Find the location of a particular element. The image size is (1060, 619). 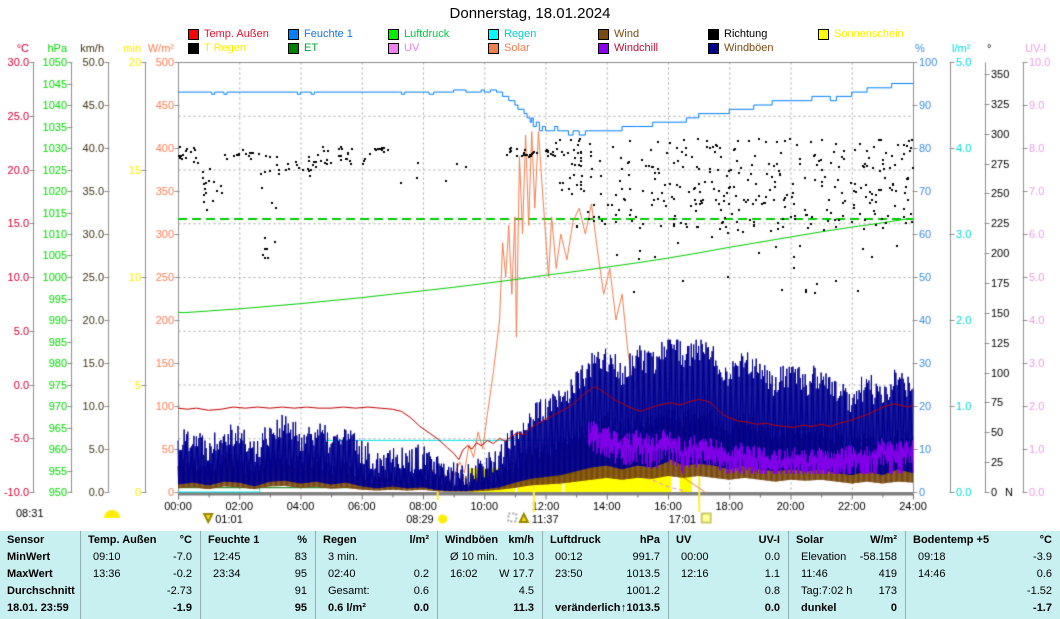

cell-time: veränderlich is located at coordinates (588, 608).